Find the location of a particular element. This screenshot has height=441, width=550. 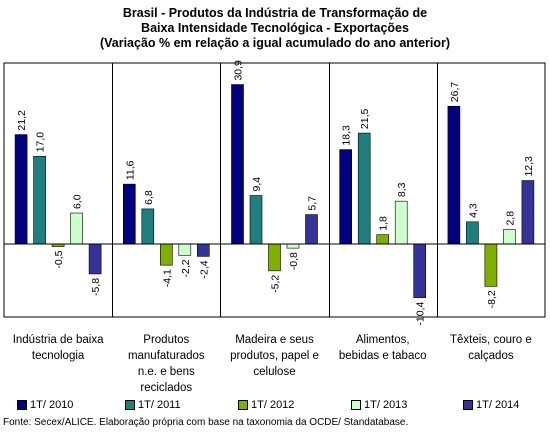

legend-item-3: 1T/ 2012 is located at coordinates (266, 405).